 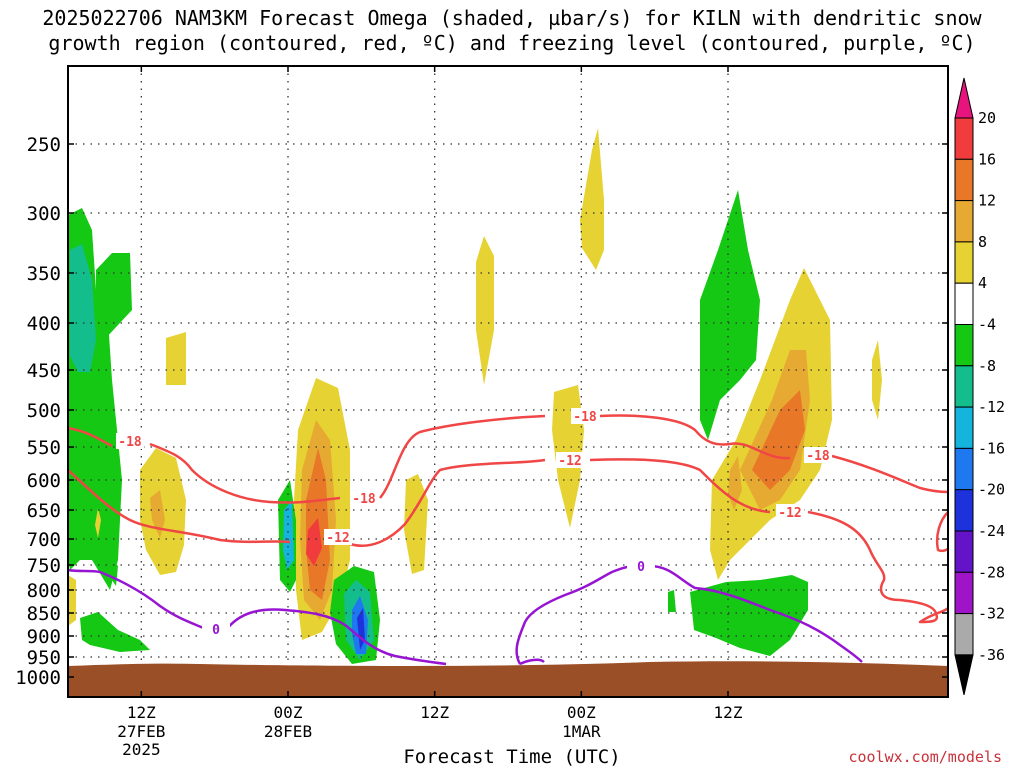 What do you see at coordinates (141, 731) in the screenshot?
I see `x-tick-label: 27FEB` at bounding box center [141, 731].